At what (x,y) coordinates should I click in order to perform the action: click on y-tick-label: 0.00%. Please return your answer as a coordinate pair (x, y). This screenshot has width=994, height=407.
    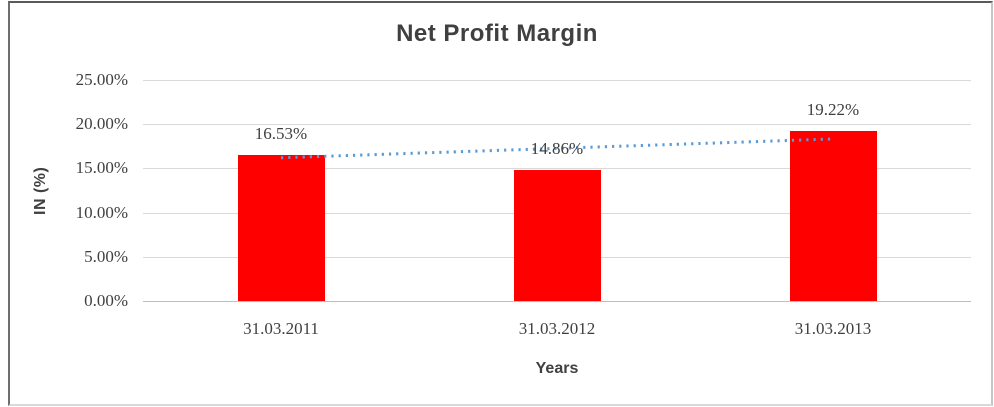
    Looking at the image, I should click on (106, 300).